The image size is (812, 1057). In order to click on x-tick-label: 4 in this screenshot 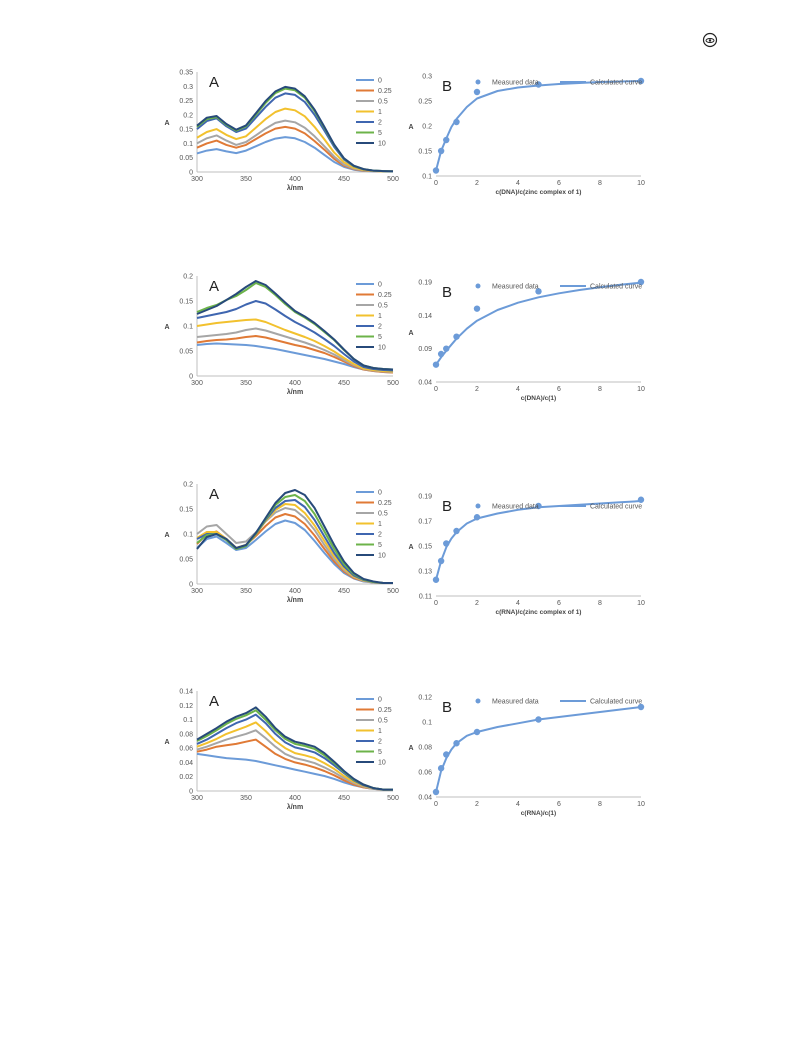, I will do `click(518, 804)`.